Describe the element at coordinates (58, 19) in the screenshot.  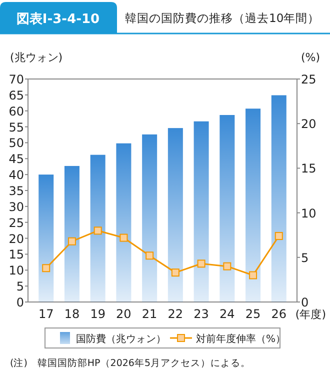
I see `chart-title: 図表Ⅰ-3-4-10` at that location.